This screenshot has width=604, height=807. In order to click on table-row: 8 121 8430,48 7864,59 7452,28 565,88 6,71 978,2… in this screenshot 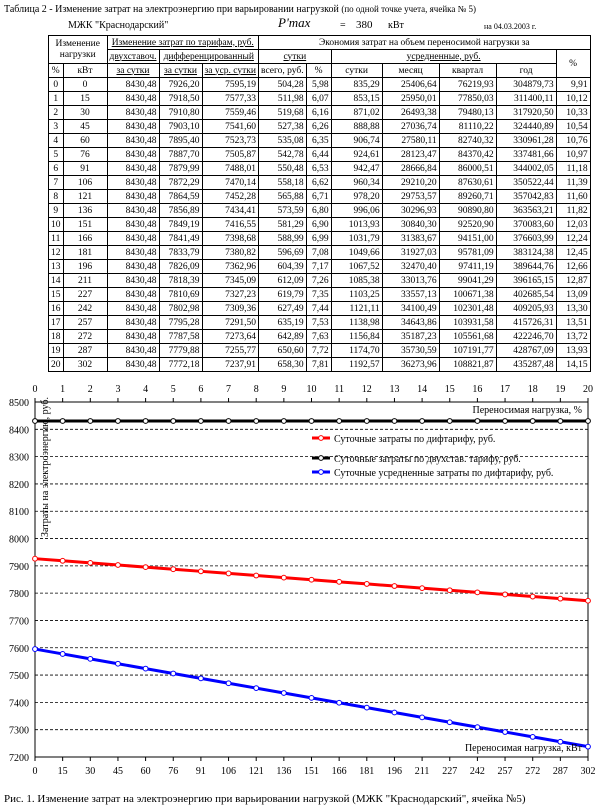, I will do `click(319, 196)`.